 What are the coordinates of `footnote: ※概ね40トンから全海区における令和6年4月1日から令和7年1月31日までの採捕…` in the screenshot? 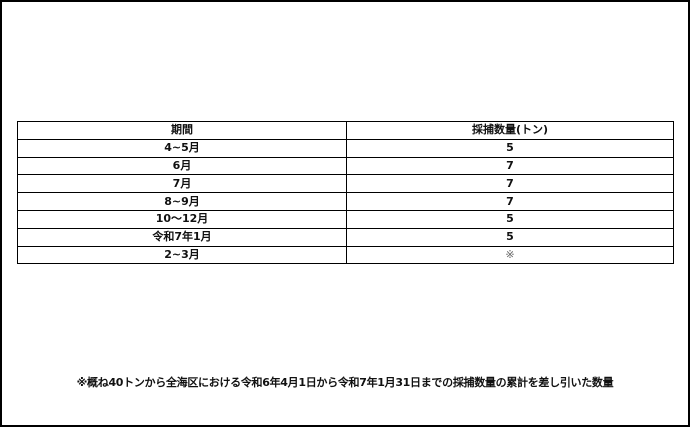 It's located at (345, 382).